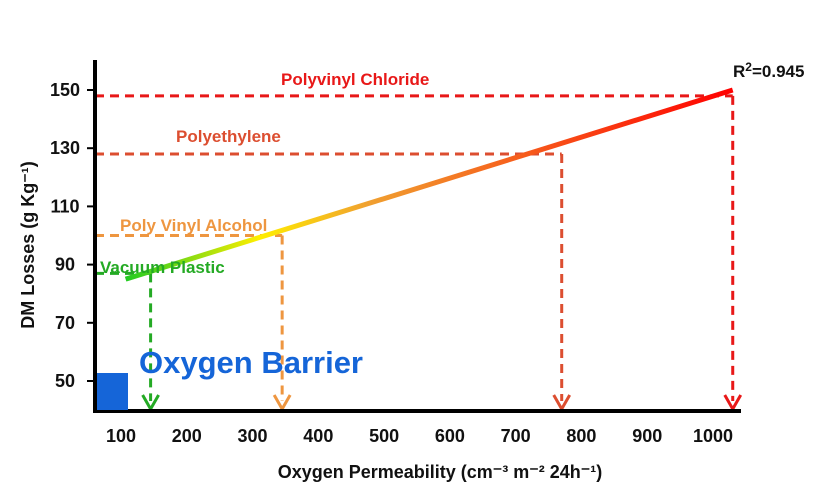 This screenshot has width=837, height=493. I want to click on polyvinyl-chloride-label: Polyvinyl Chloride, so click(355, 79).